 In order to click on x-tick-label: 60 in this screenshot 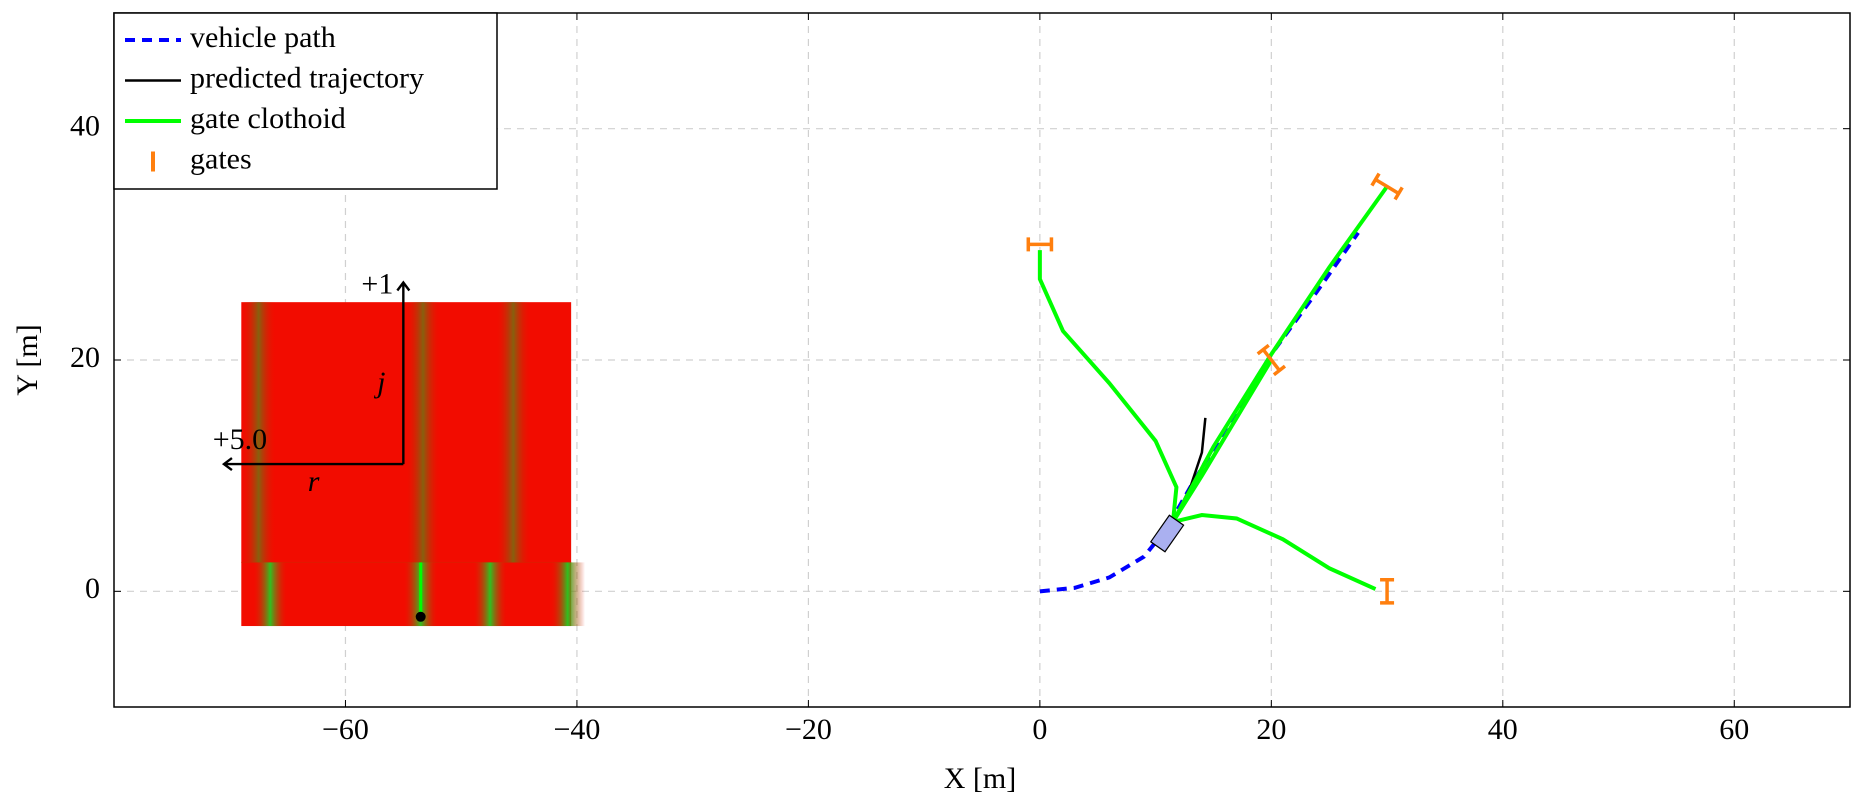, I will do `click(1734, 729)`.